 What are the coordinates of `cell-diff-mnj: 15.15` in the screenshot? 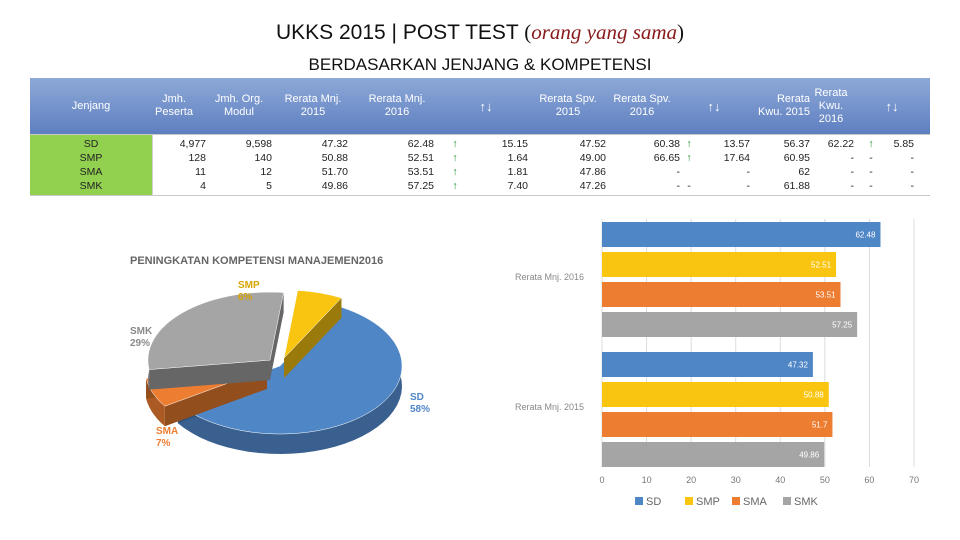 It's located at (514, 144).